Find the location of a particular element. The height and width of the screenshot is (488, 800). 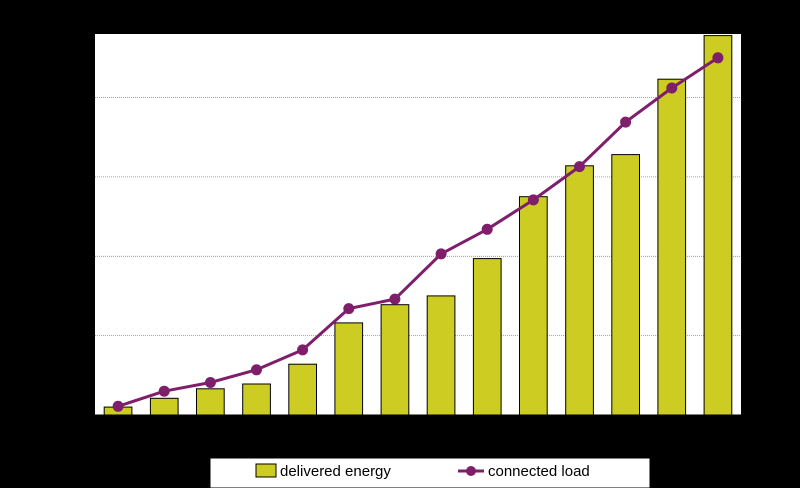

legend-swatch-delivered-energy is located at coordinates (266, 470).